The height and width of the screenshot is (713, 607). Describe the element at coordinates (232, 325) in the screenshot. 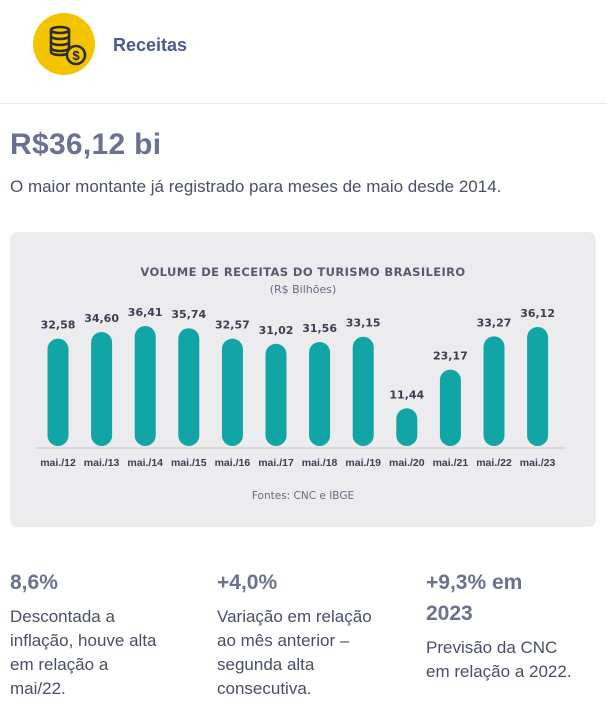

I see `bar-value-label: 32,57` at that location.